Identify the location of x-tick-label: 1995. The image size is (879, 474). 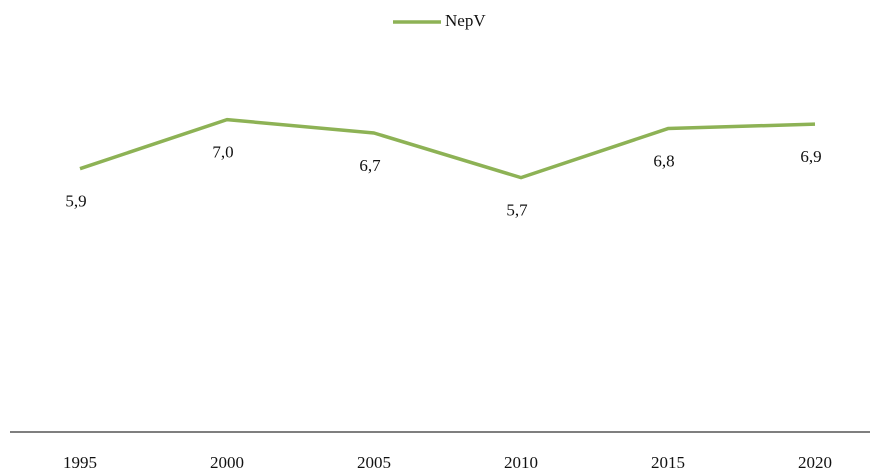
(80, 462).